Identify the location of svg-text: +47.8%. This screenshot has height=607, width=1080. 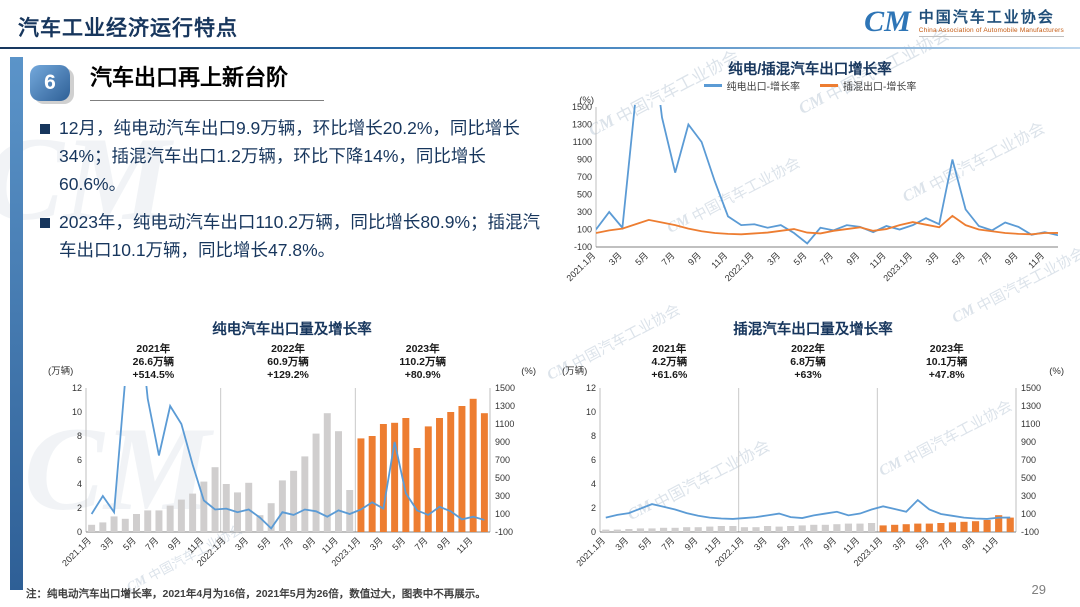
(947, 375).